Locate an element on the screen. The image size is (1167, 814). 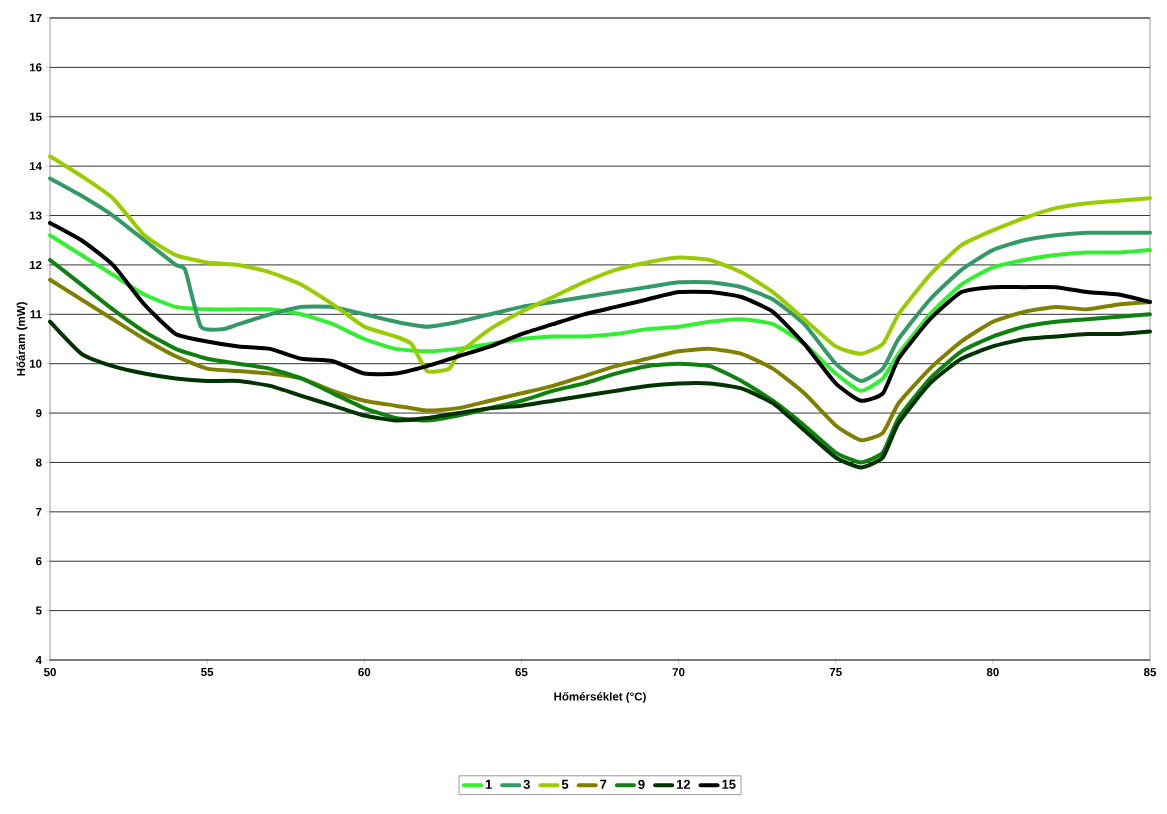
legend-label: 15 is located at coordinates (729, 784).